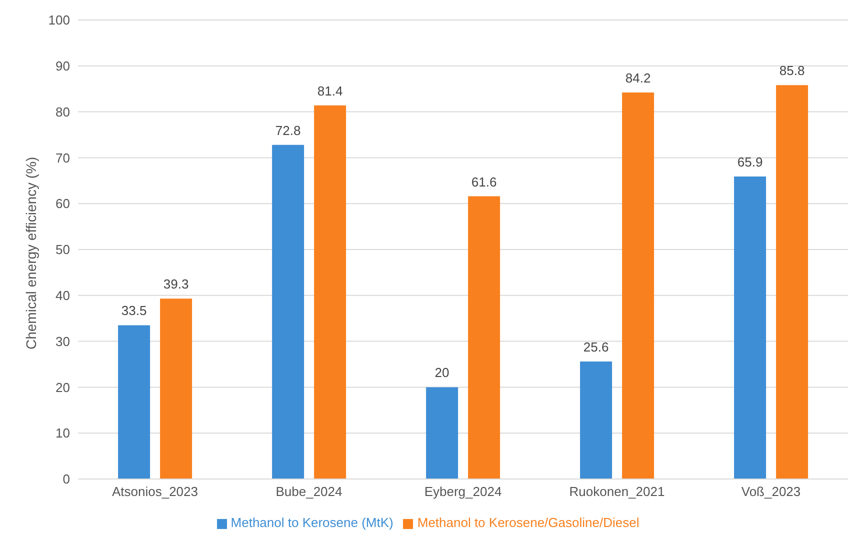 The image size is (861, 543). Describe the element at coordinates (617, 492) in the screenshot. I see `x-tick-label: Ruokonen_2021` at that location.